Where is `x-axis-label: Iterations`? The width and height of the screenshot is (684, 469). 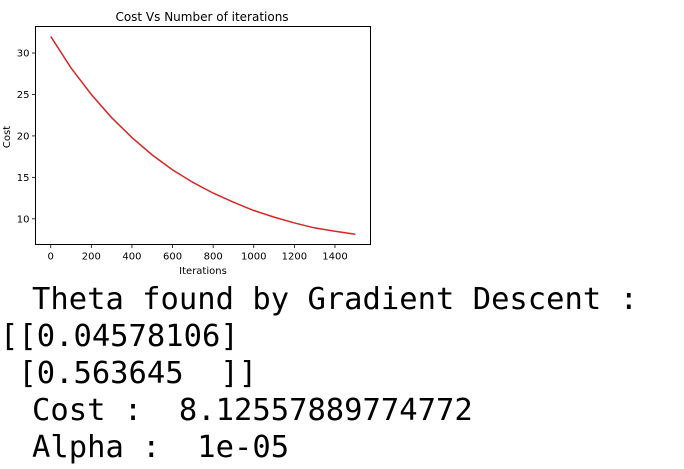
x-axis-label: Iterations is located at coordinates (203, 271).